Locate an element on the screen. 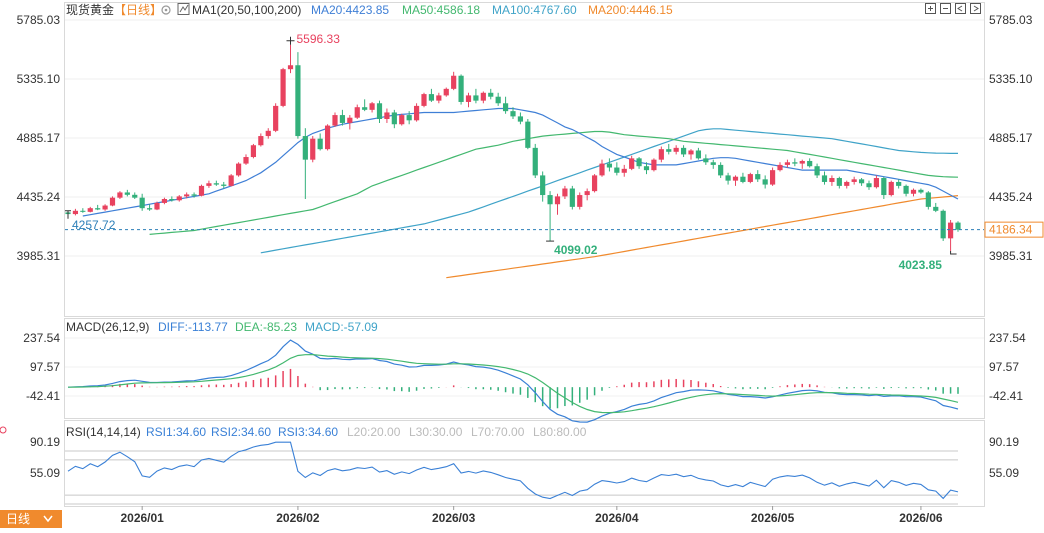 The height and width of the screenshot is (533, 1044). crosshair-icon is located at coordinates (3, 430).